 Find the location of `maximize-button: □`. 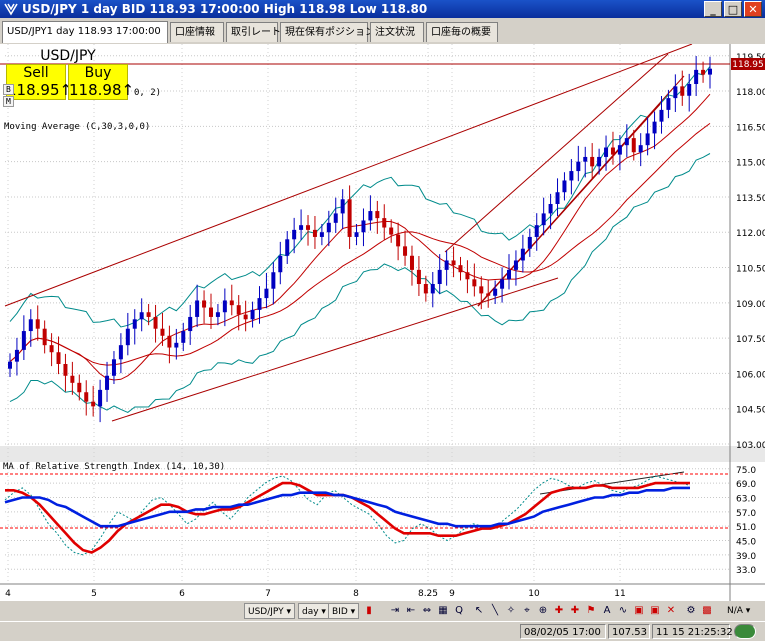

maximize-button: □ is located at coordinates (733, 9).